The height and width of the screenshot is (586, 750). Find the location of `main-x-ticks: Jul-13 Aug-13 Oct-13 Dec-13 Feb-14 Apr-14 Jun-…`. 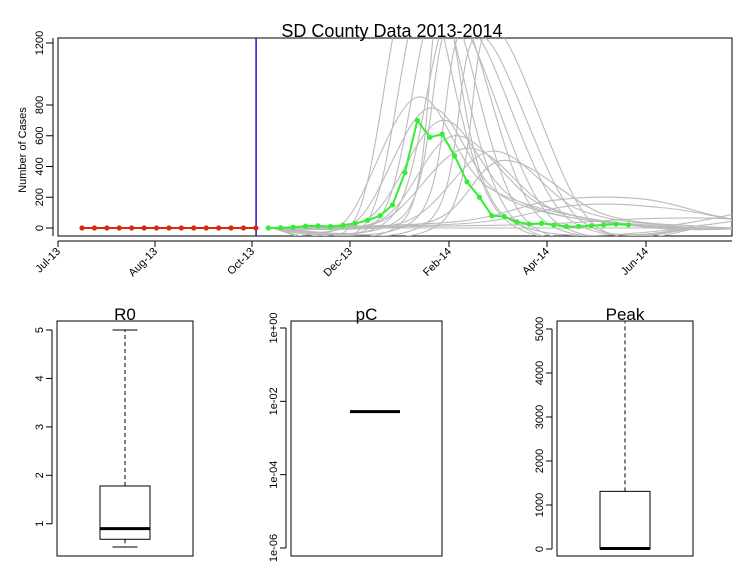

main-x-ticks: Jul-13 Aug-13 Oct-13 Dec-13 Feb-14 Apr-14 Jun-… is located at coordinates (342, 260).